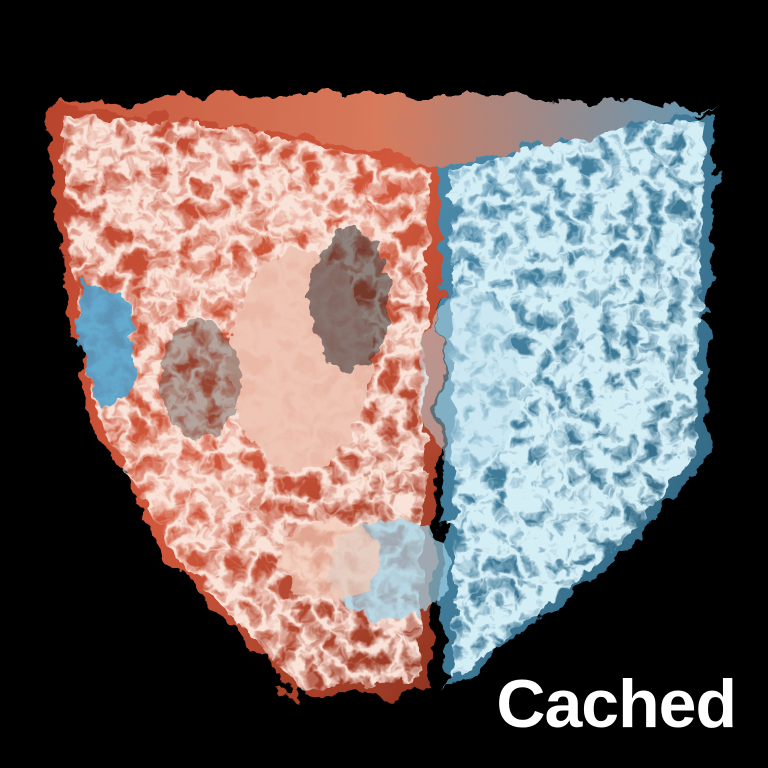 Image resolution: width=768 pixels, height=768 pixels. I want to click on cube-top-face, so click(380, 130).